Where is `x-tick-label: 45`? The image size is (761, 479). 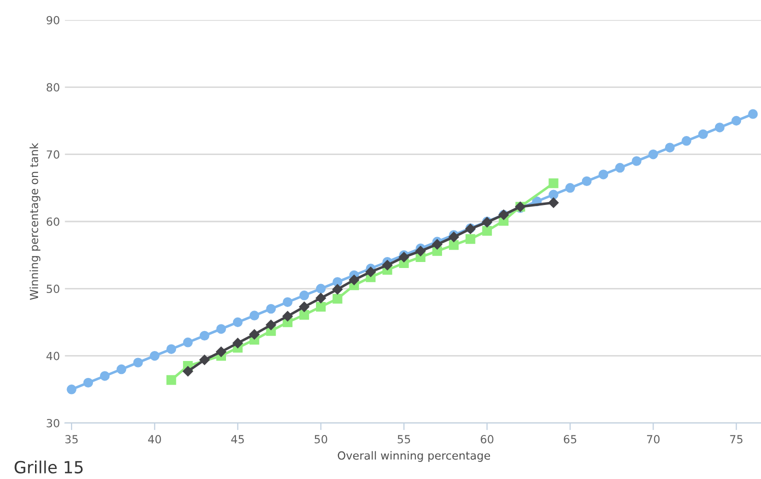 x-tick-label: 45 is located at coordinates (237, 439).